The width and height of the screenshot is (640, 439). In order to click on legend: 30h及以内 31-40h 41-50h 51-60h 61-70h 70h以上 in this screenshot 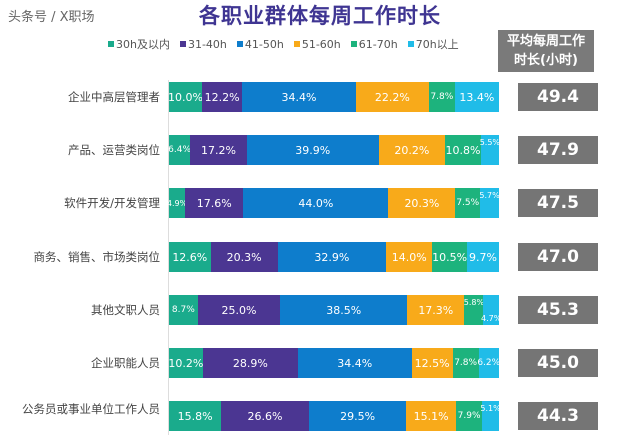, I will do `click(283, 44)`.